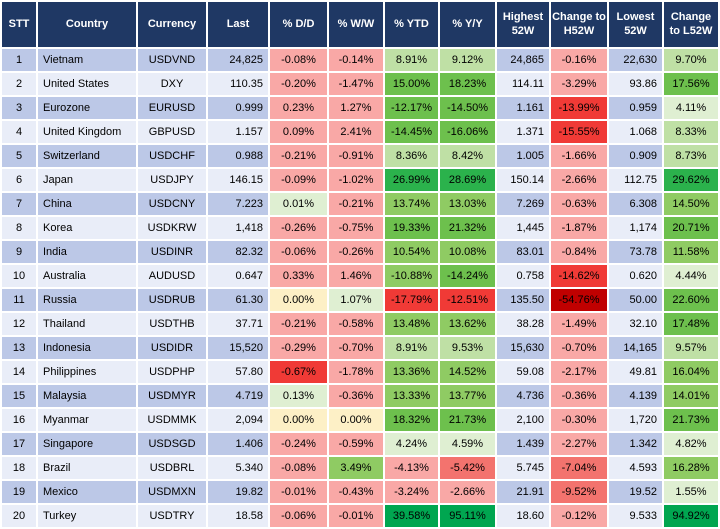 This screenshot has height=529, width=720. What do you see at coordinates (691, 420) in the screenshot?
I see `cell-chg-l52w: 21.73%` at bounding box center [691, 420].